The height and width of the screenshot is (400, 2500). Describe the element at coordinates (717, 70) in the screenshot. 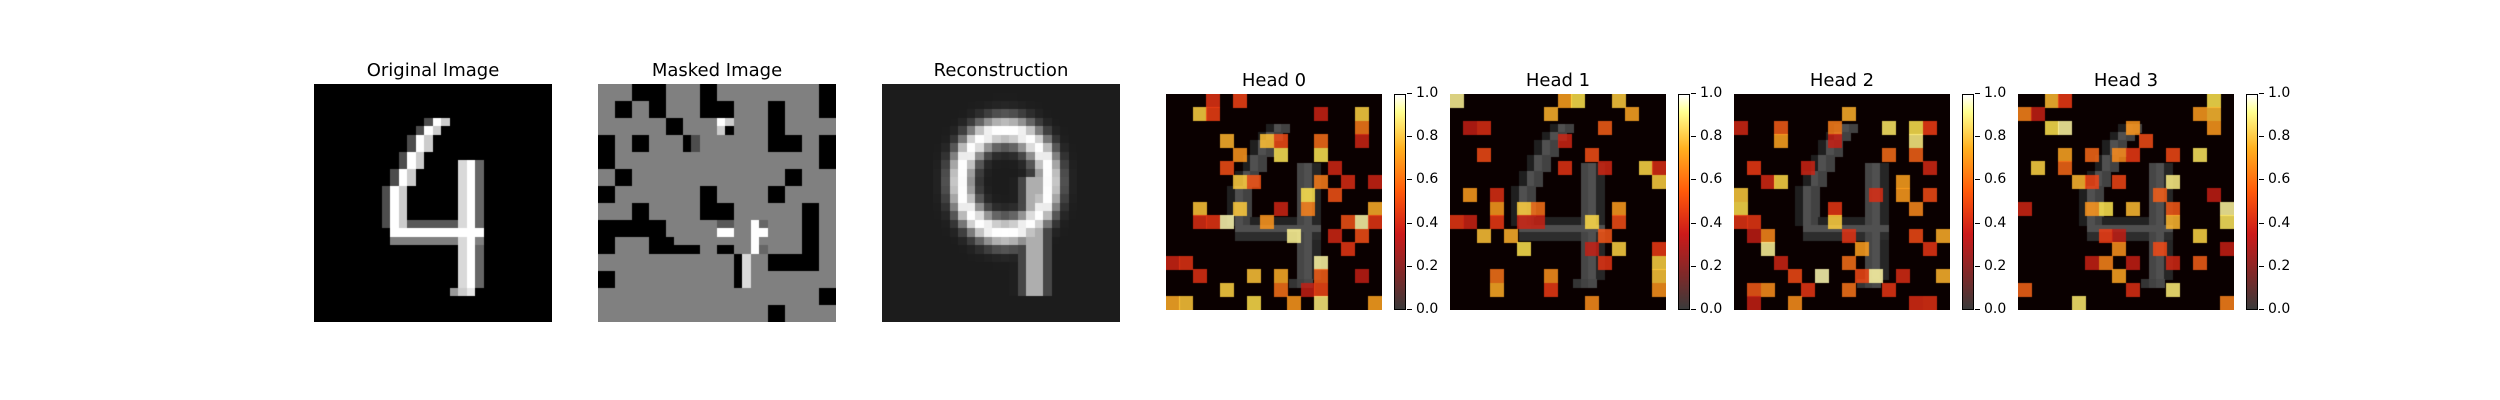

I see `masked-image-title: Masked Image` at that location.